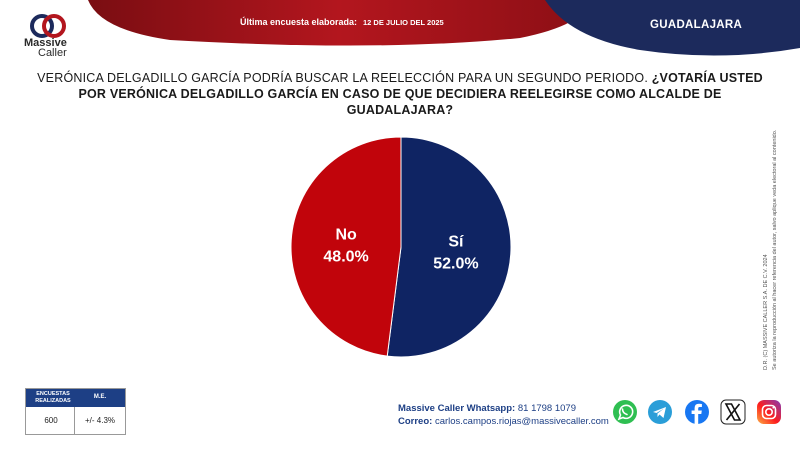  I want to click on date-label: Última encuesta elaborada:, so click(299, 22).